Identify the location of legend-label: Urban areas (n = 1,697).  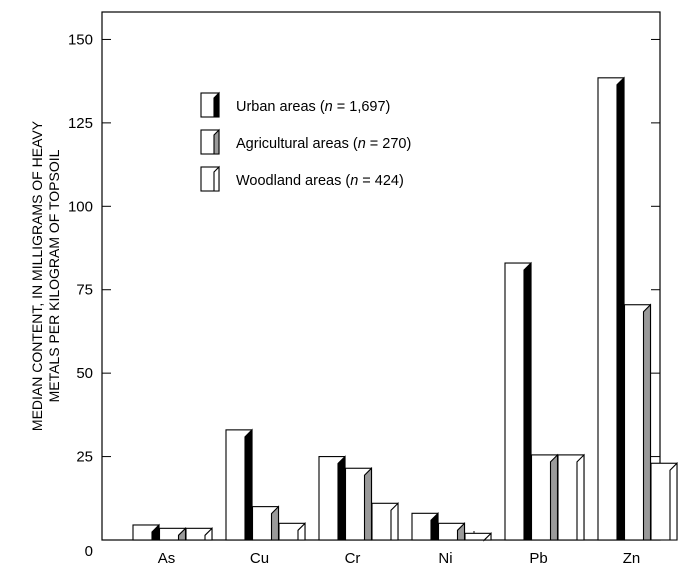
(313, 107).